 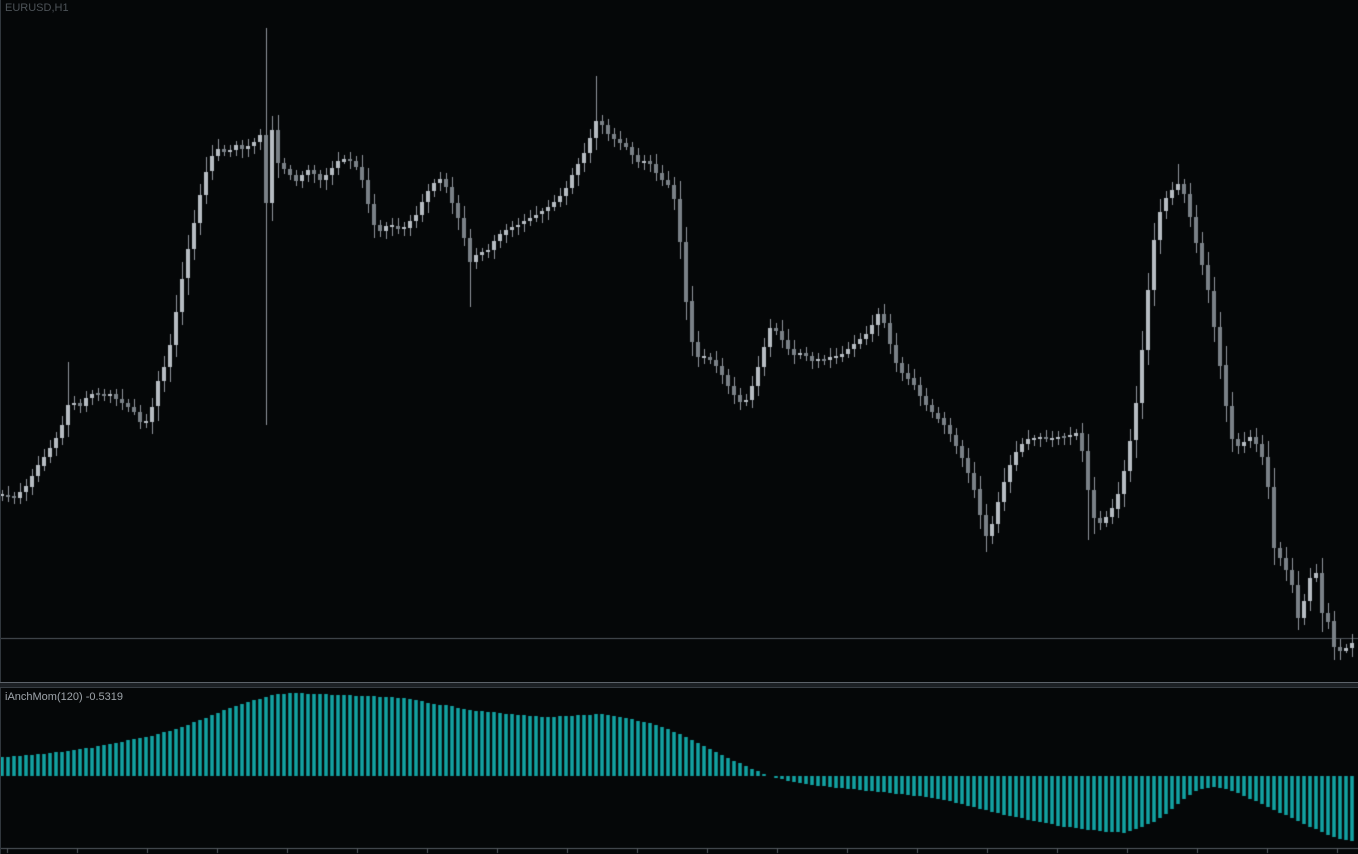 I want to click on panel-splitter-handle, so click(x=679, y=685).